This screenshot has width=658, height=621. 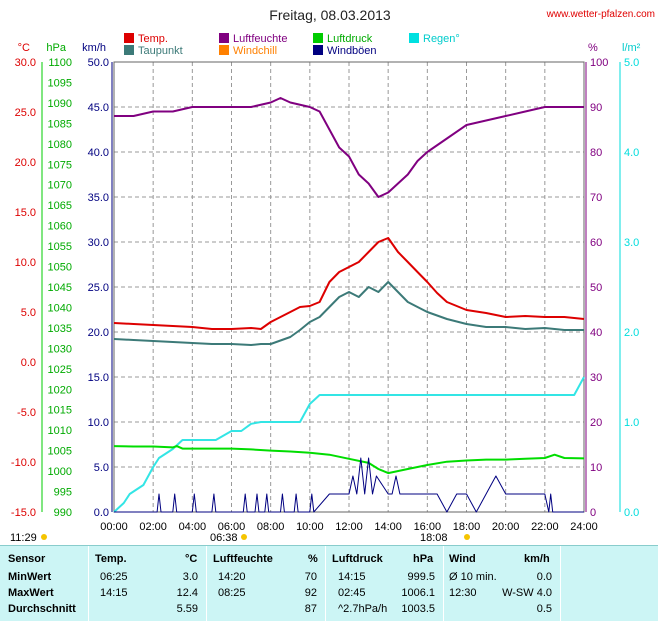 I want to click on tick-label-wind: 5.0, so click(x=101, y=468).